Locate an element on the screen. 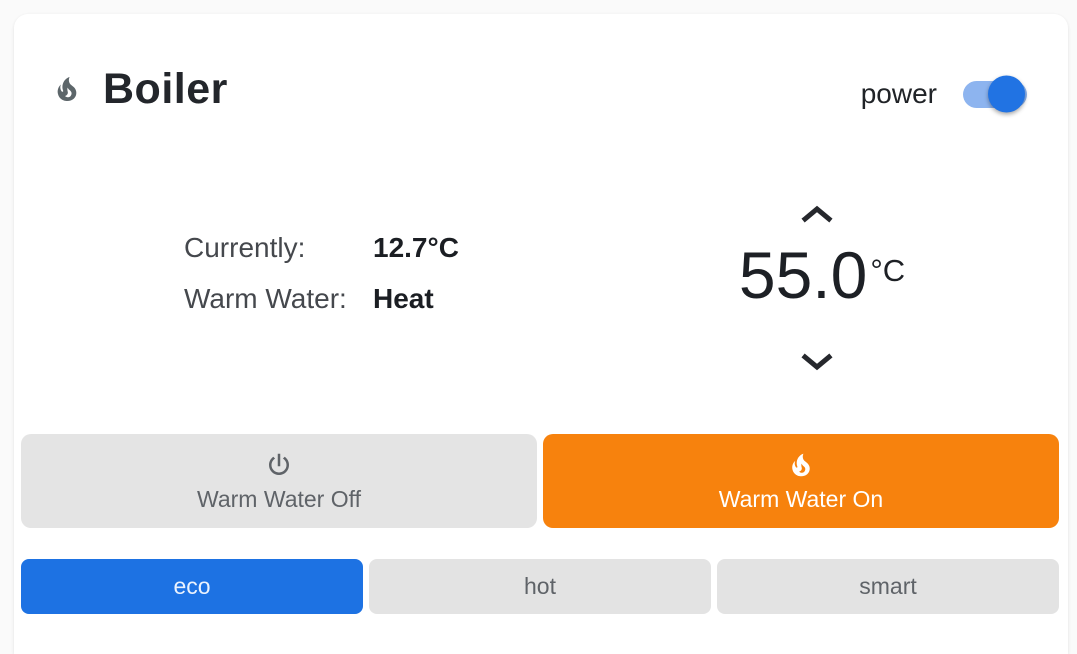 This screenshot has height=654, width=1077. page-title: Boiler is located at coordinates (165, 88).